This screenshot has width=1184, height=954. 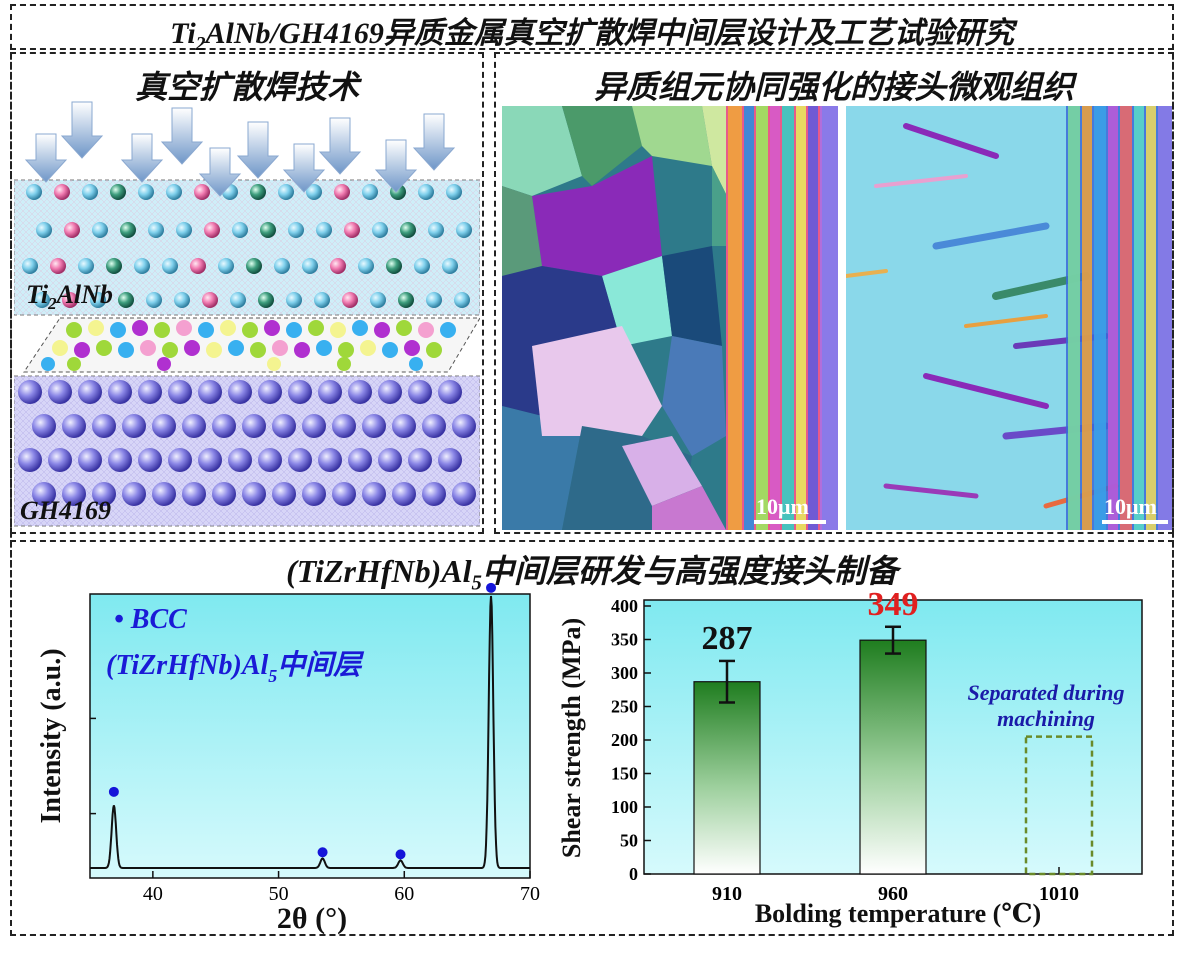 What do you see at coordinates (790, 522) in the screenshot?
I see `scale-bar-left-line` at bounding box center [790, 522].